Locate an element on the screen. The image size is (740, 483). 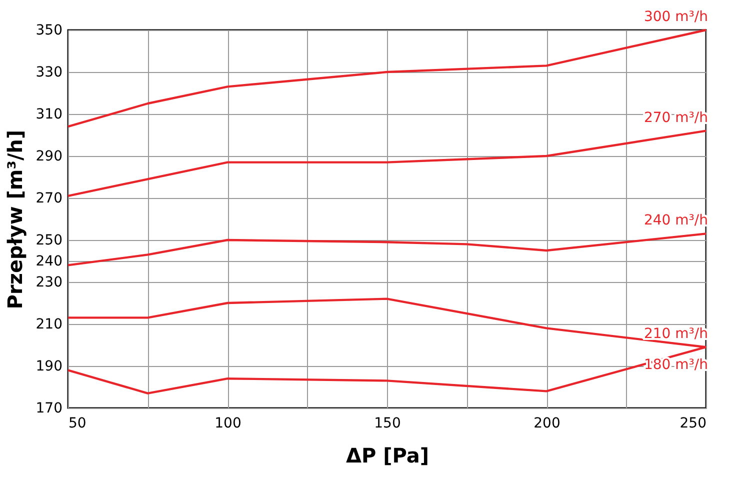
y-tick-label: 210 is located at coordinates (49, 324).